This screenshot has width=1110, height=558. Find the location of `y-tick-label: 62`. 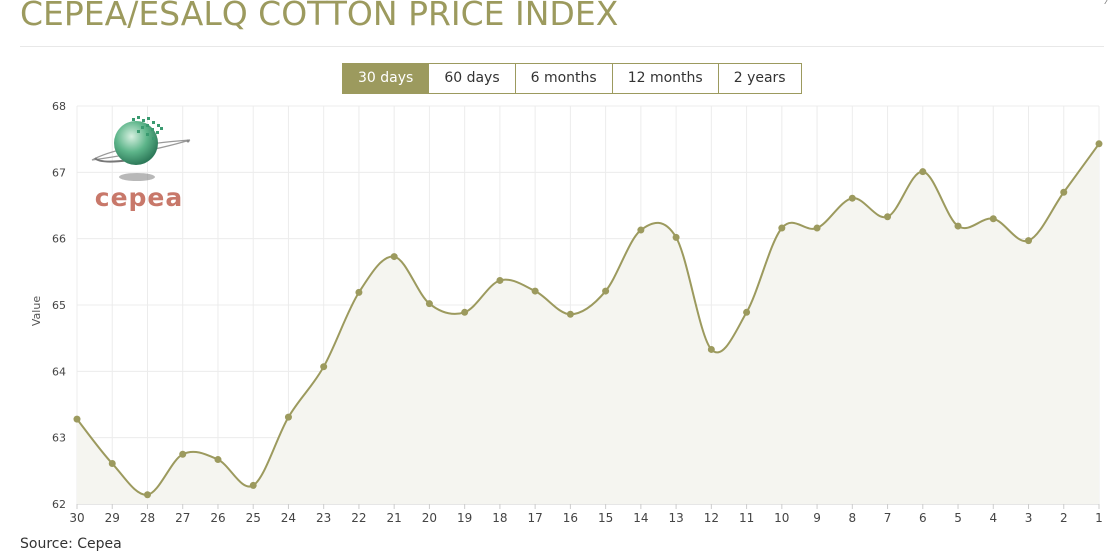

y-tick-label: 62 is located at coordinates (59, 504).